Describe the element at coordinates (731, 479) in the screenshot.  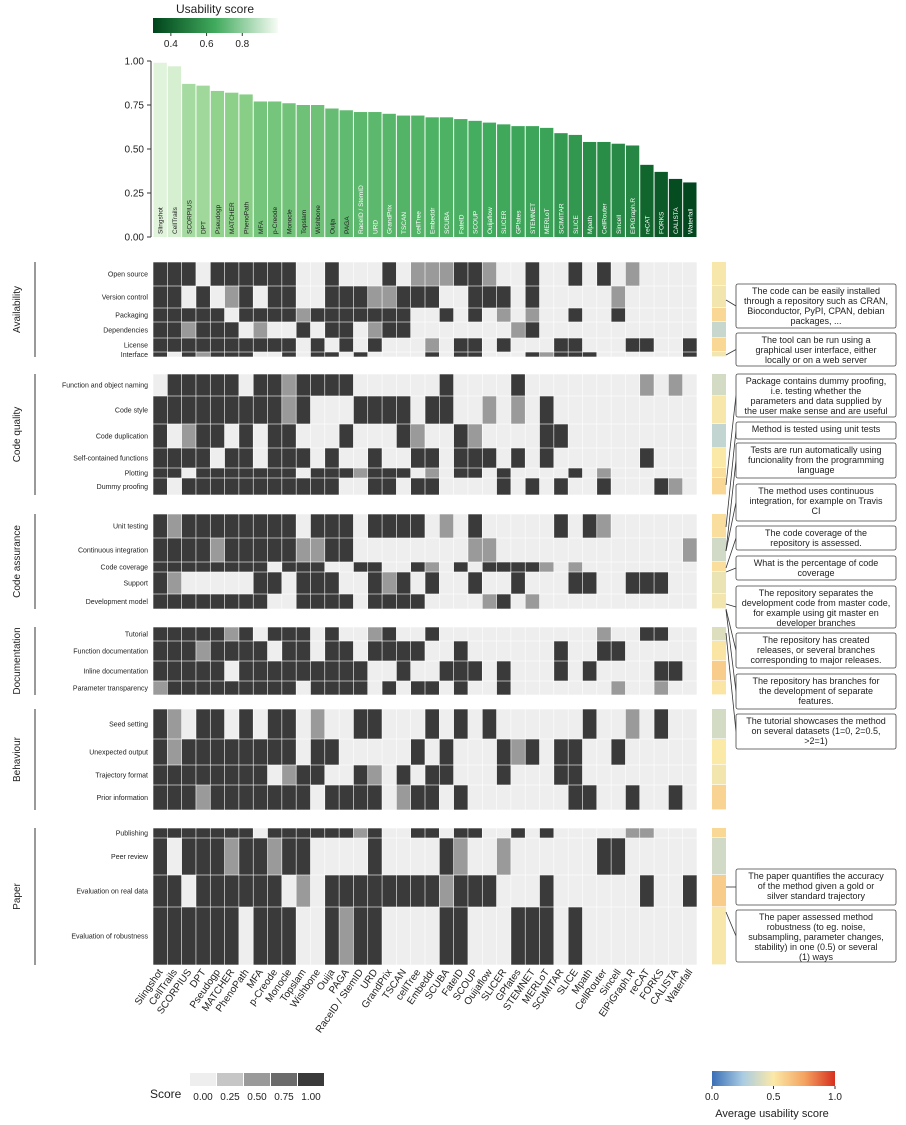
I see `annotation-leader` at that location.